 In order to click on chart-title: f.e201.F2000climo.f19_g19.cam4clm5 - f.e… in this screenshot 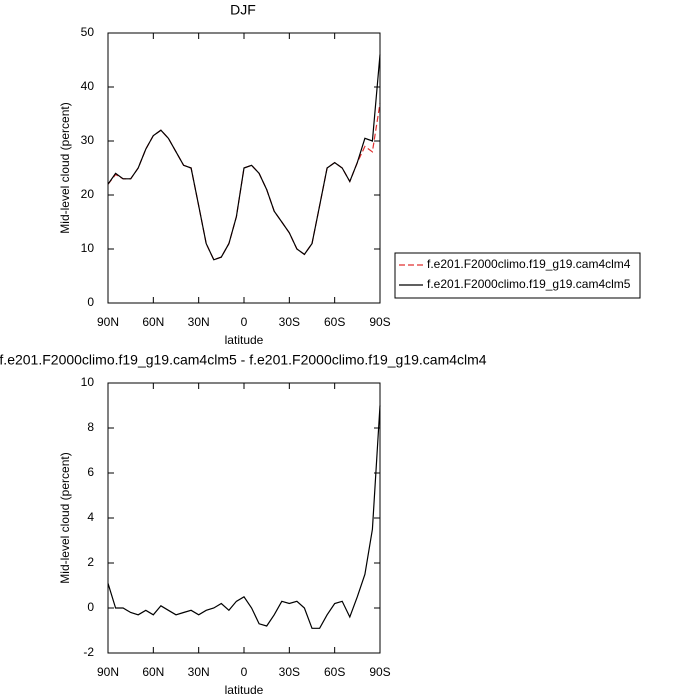, I will do `click(243, 360)`.